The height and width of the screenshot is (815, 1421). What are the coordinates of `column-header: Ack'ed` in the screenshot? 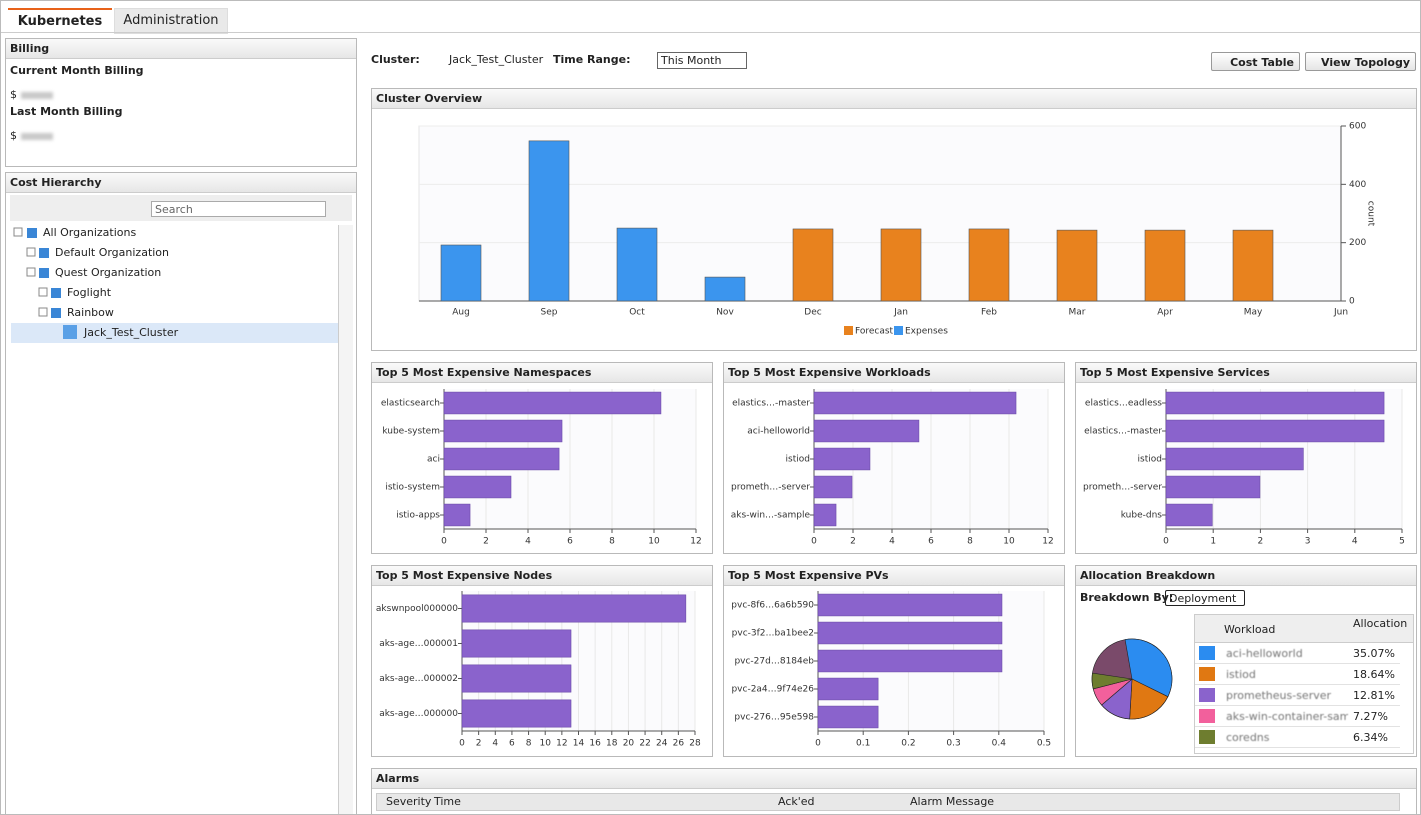 It's located at (796, 801).